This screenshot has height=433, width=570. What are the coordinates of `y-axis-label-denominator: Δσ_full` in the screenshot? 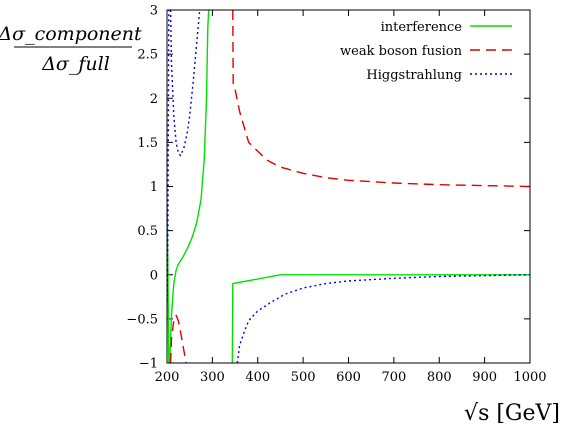 It's located at (75, 64).